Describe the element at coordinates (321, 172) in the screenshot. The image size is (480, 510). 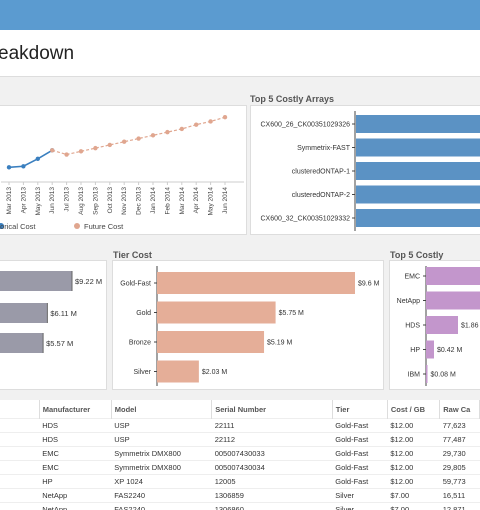
I see `array-label: clusteredONTAP-1` at that location.